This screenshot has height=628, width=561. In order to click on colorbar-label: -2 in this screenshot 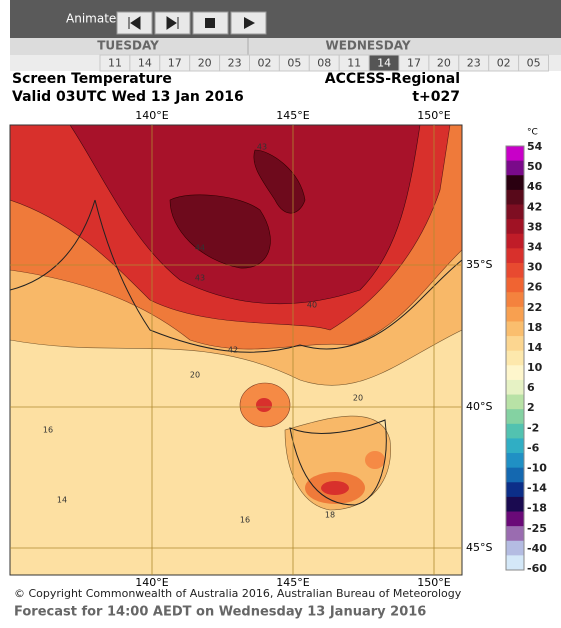, I will do `click(533, 427)`.